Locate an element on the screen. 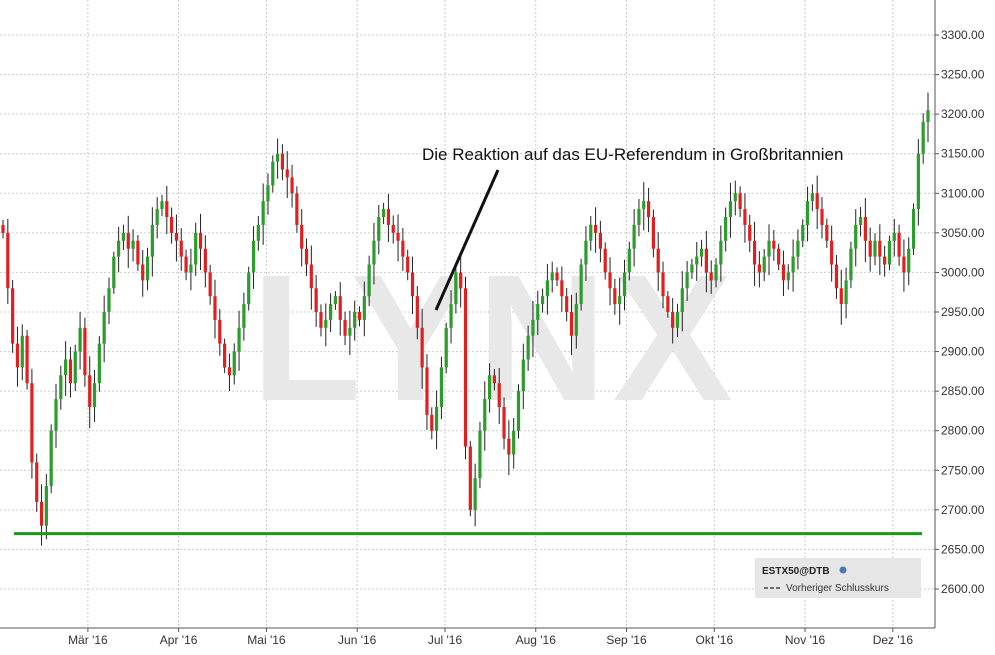 The image size is (995, 655). y-tick-label: 3300.00 is located at coordinates (963, 35).